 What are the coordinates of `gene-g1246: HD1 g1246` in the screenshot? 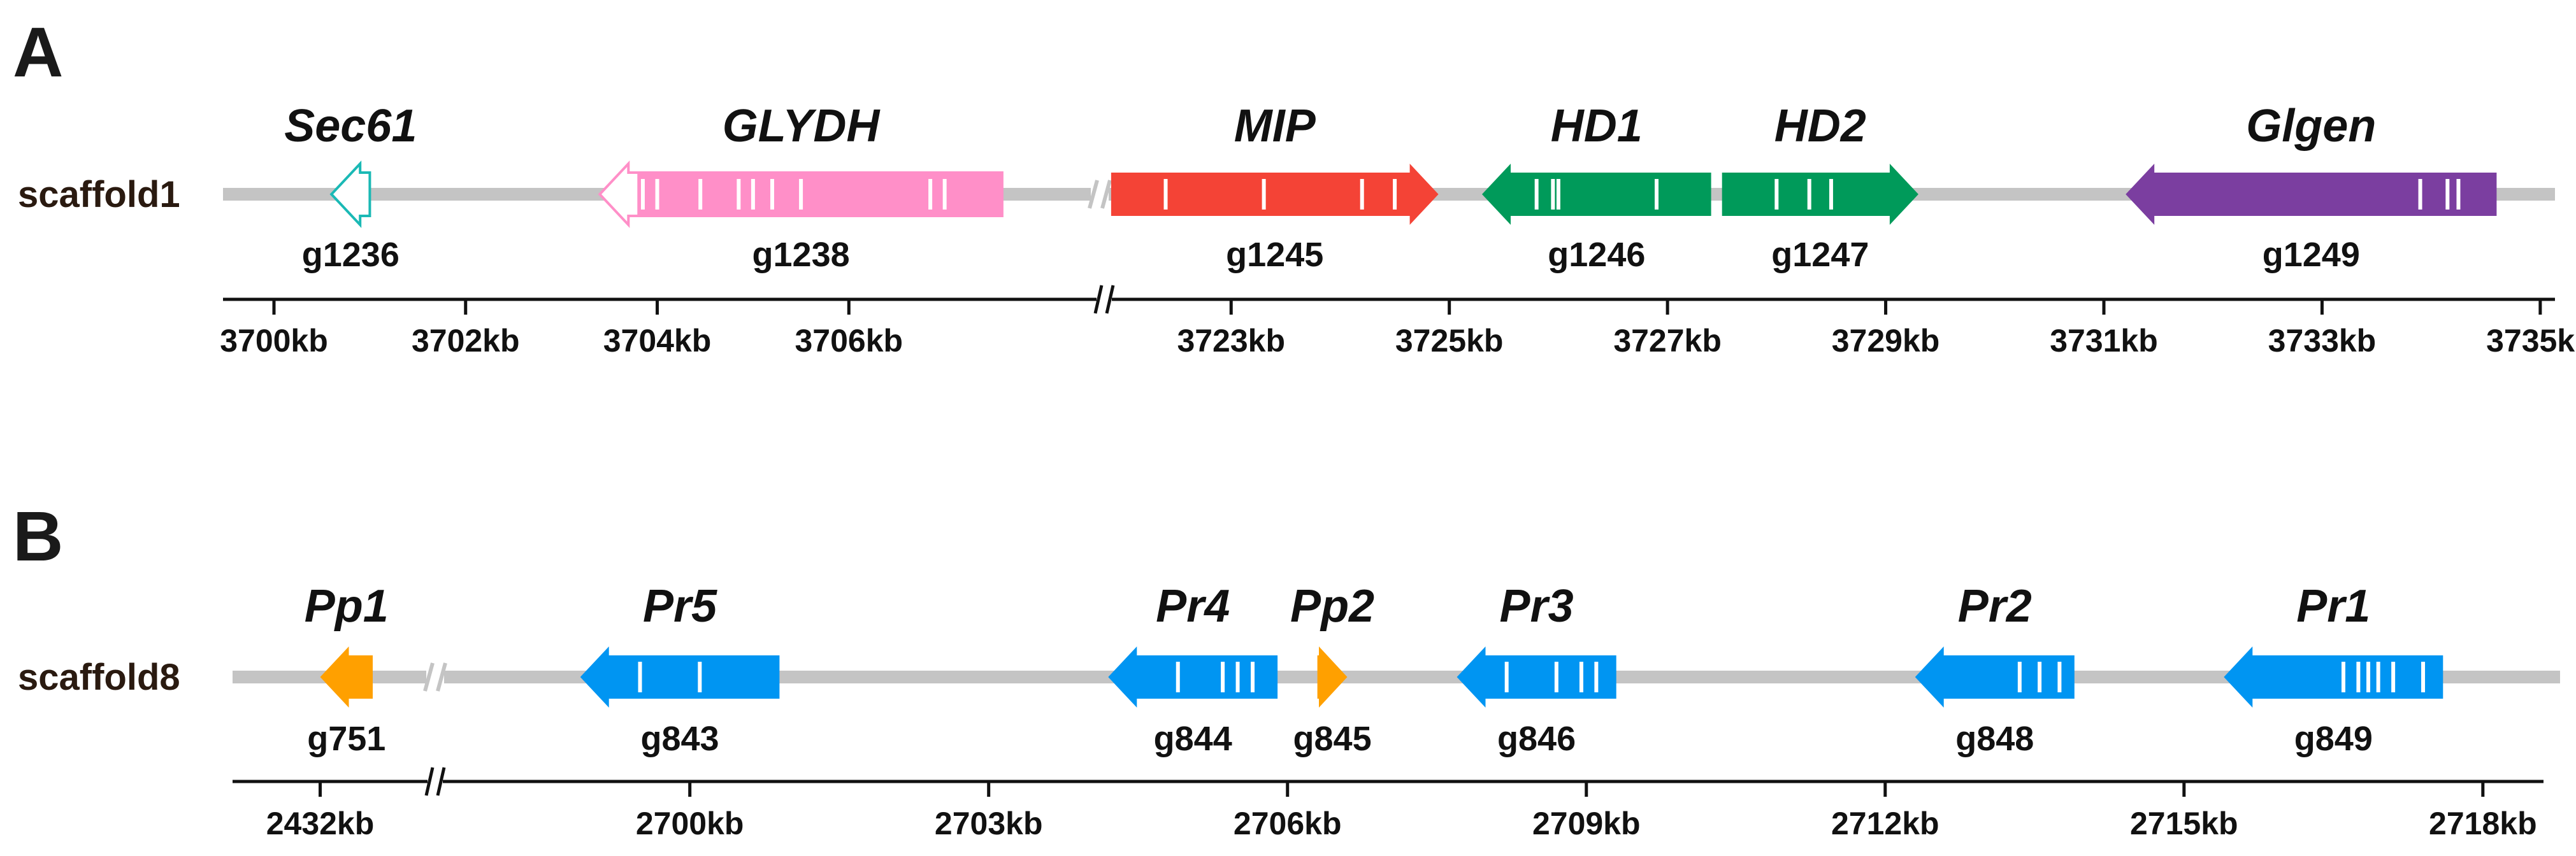 It's located at (1596, 187).